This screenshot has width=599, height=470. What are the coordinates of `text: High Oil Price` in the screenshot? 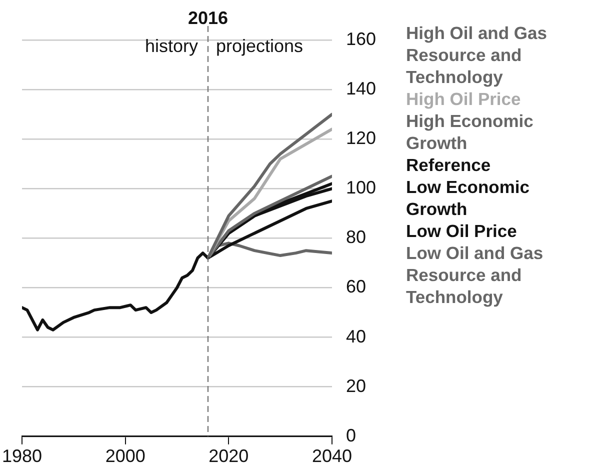 It's located at (464, 99).